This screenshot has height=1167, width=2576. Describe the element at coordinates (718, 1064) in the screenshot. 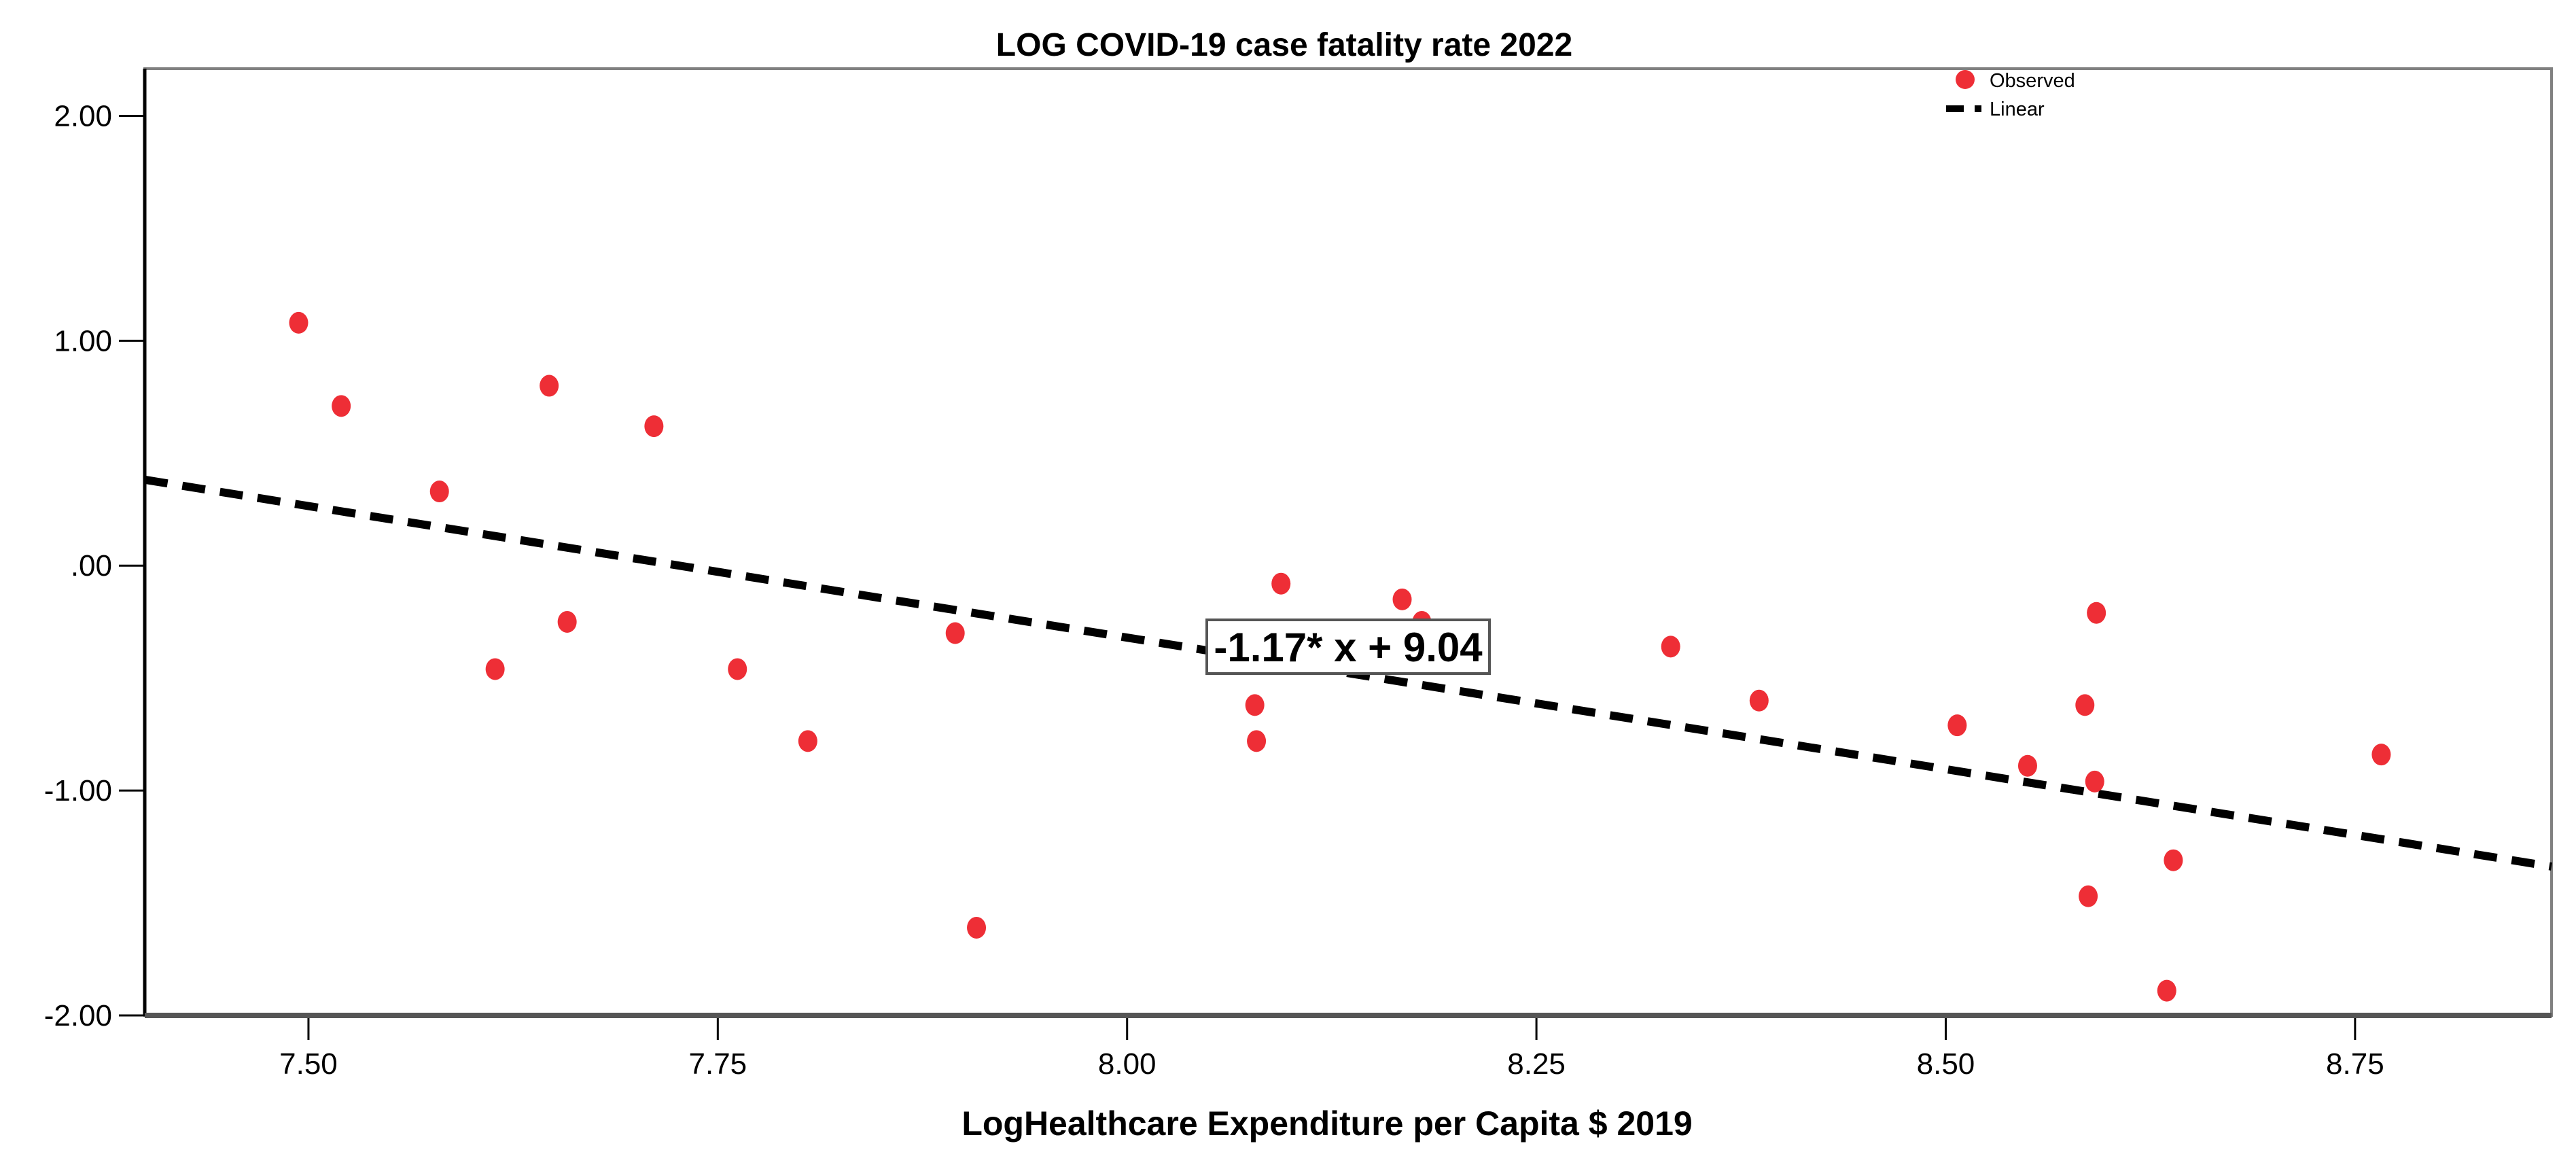

I see `x-tick-label: 7.75` at that location.